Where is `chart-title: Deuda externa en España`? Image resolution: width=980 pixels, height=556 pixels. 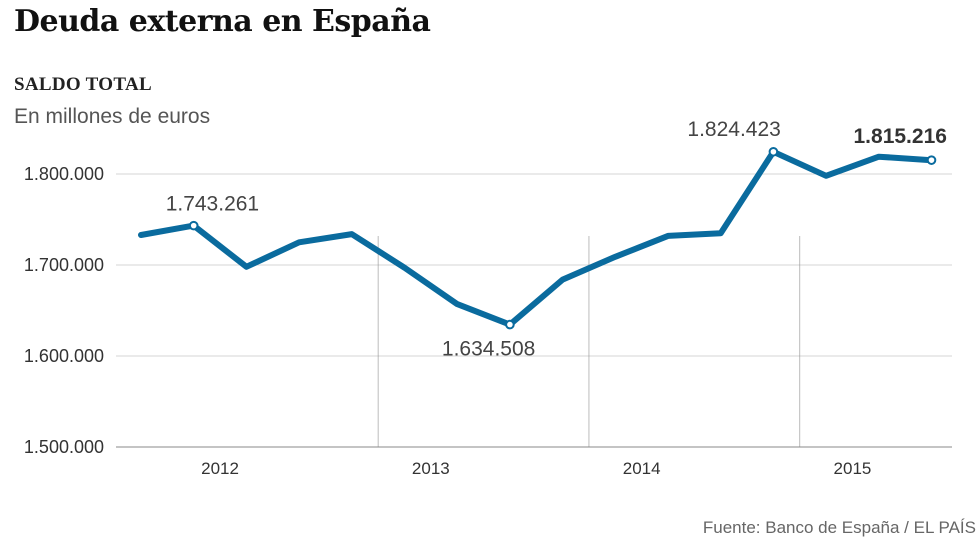
chart-title: Deuda externa en España is located at coordinates (222, 21).